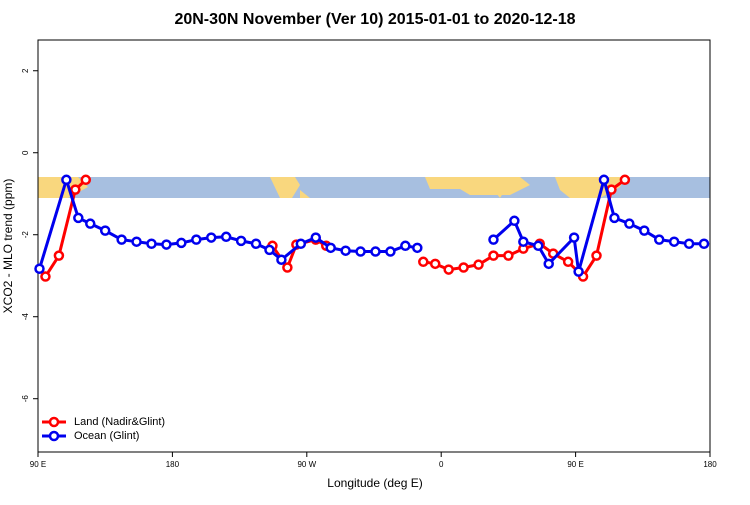 Image resolution: width=750 pixels, height=505 pixels. I want to click on y-tick-label: 2, so click(25, 70).